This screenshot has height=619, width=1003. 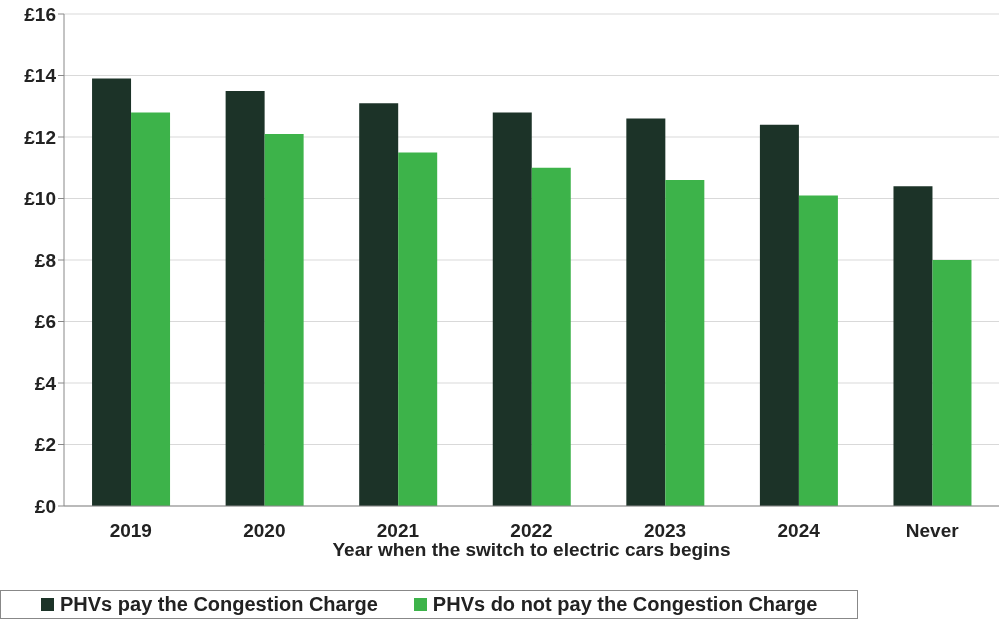 What do you see at coordinates (40, 199) in the screenshot?
I see `y-tick-label: £10` at bounding box center [40, 199].